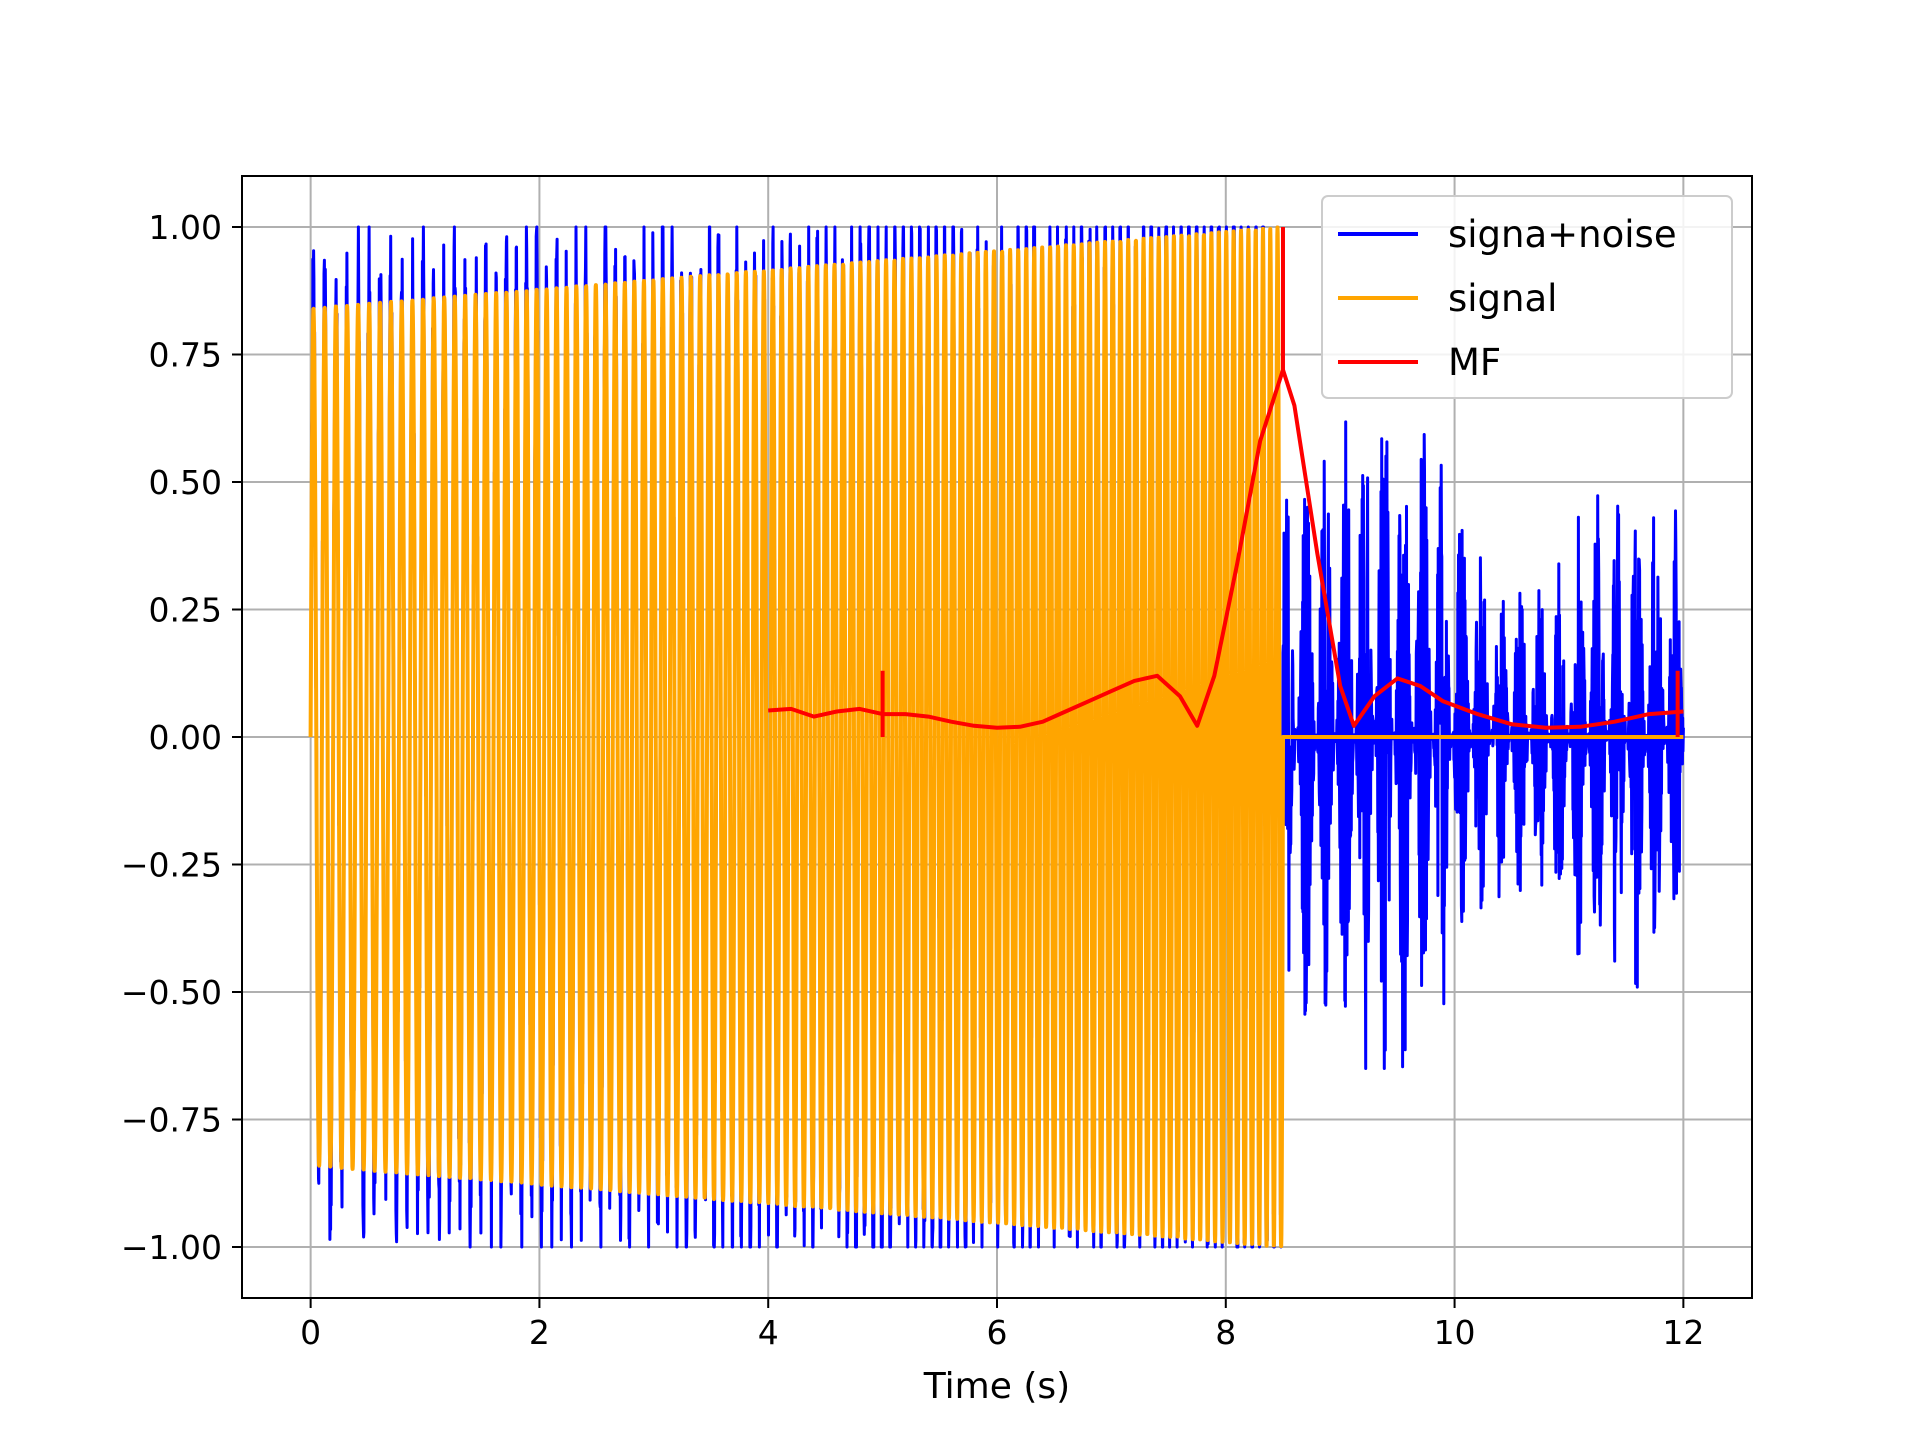 The height and width of the screenshot is (1440, 1920). What do you see at coordinates (1562, 234) in the screenshot?
I see `legend-entry-label: signa+noise` at bounding box center [1562, 234].